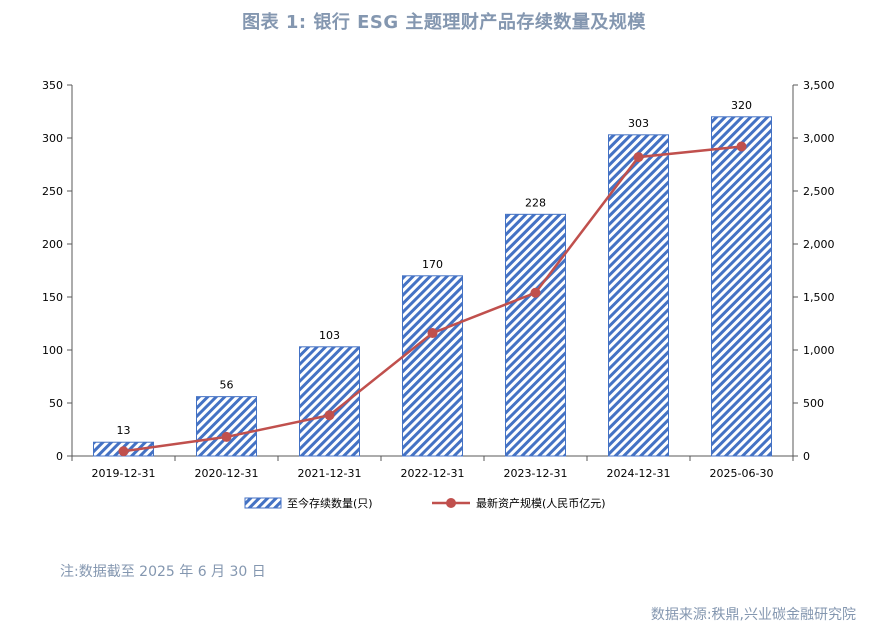 This screenshot has width=888, height=629. What do you see at coordinates (639, 473) in the screenshot?
I see `x-tick-label: 2024-12-31` at bounding box center [639, 473].